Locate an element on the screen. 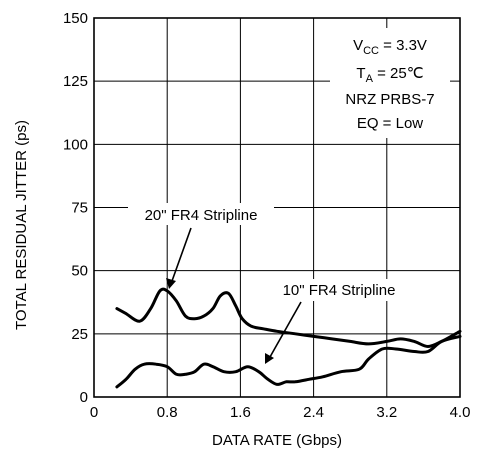 The width and height of the screenshot is (478, 460). x-tick-label: 2.4 is located at coordinates (313, 412).